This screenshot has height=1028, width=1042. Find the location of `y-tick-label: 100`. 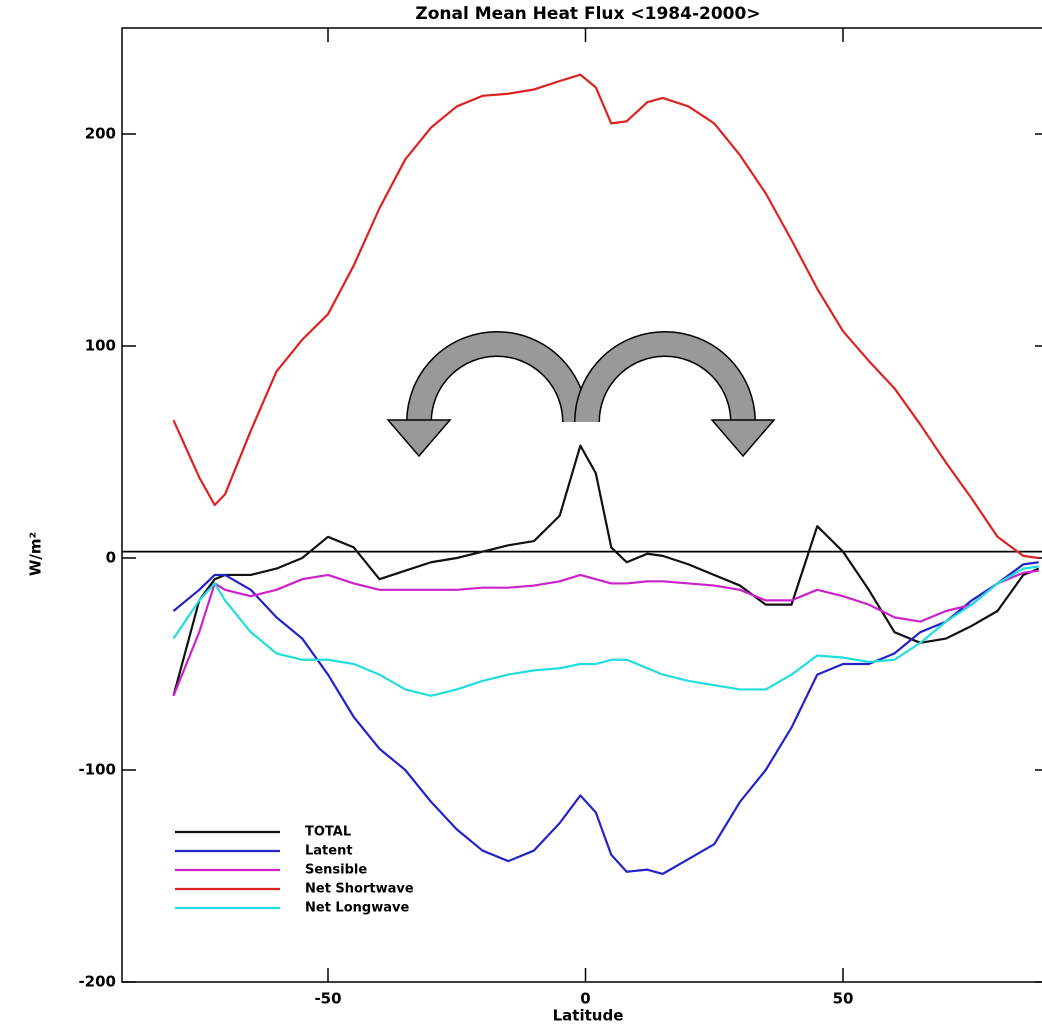

y-tick-label: 100 is located at coordinates (100, 346).